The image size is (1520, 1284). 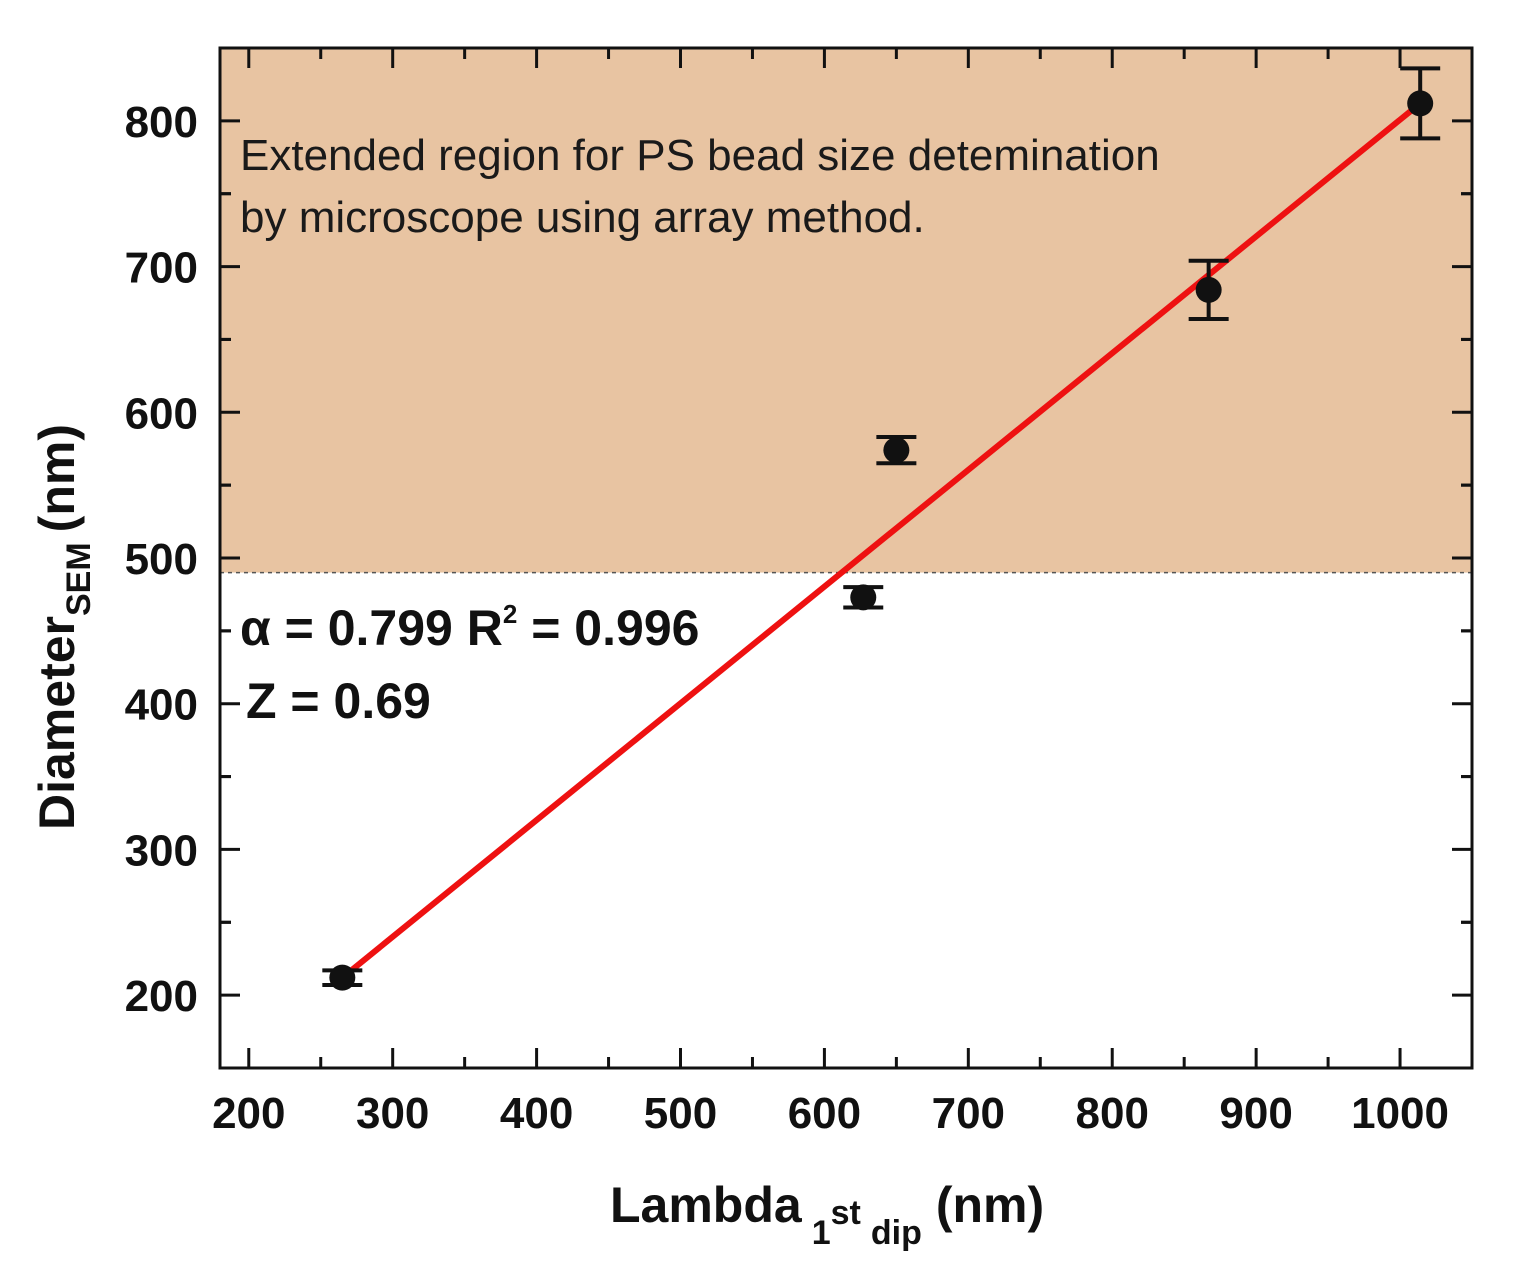 What do you see at coordinates (79, 579) in the screenshot?
I see `y-axis-sub: SEM` at bounding box center [79, 579].